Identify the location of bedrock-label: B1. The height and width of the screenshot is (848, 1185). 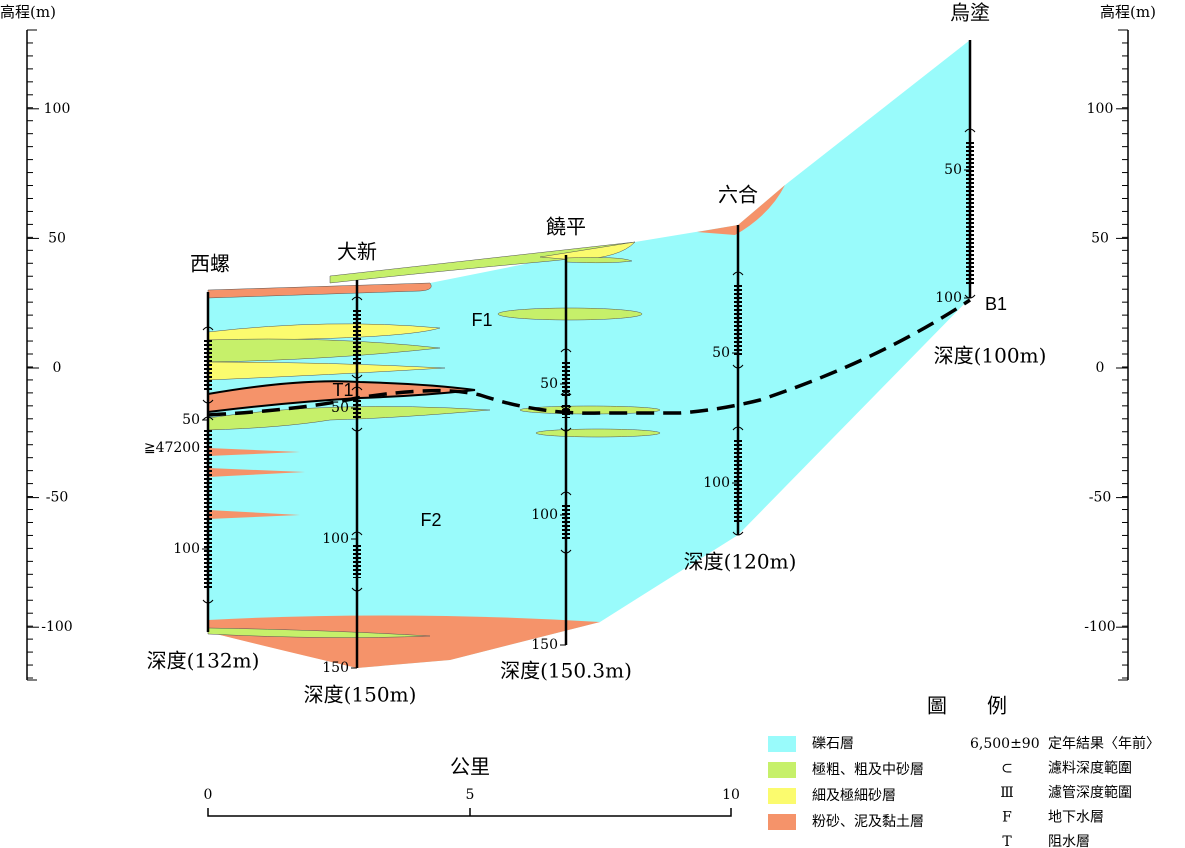
(996, 304).